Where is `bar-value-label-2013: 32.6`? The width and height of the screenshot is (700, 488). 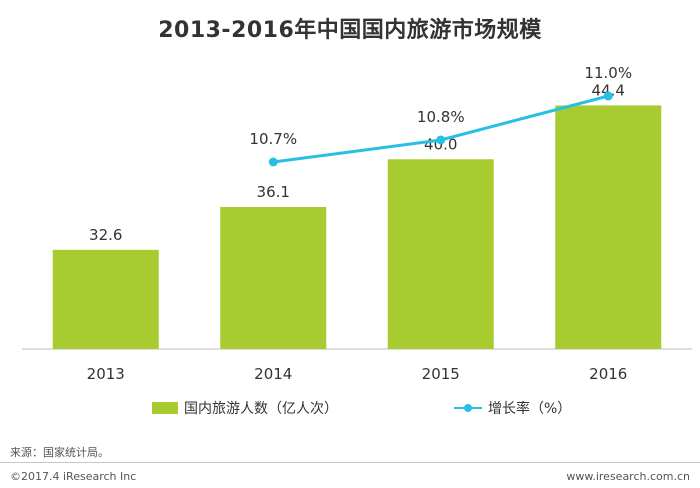 bar-value-label-2013: 32.6 is located at coordinates (105, 235).